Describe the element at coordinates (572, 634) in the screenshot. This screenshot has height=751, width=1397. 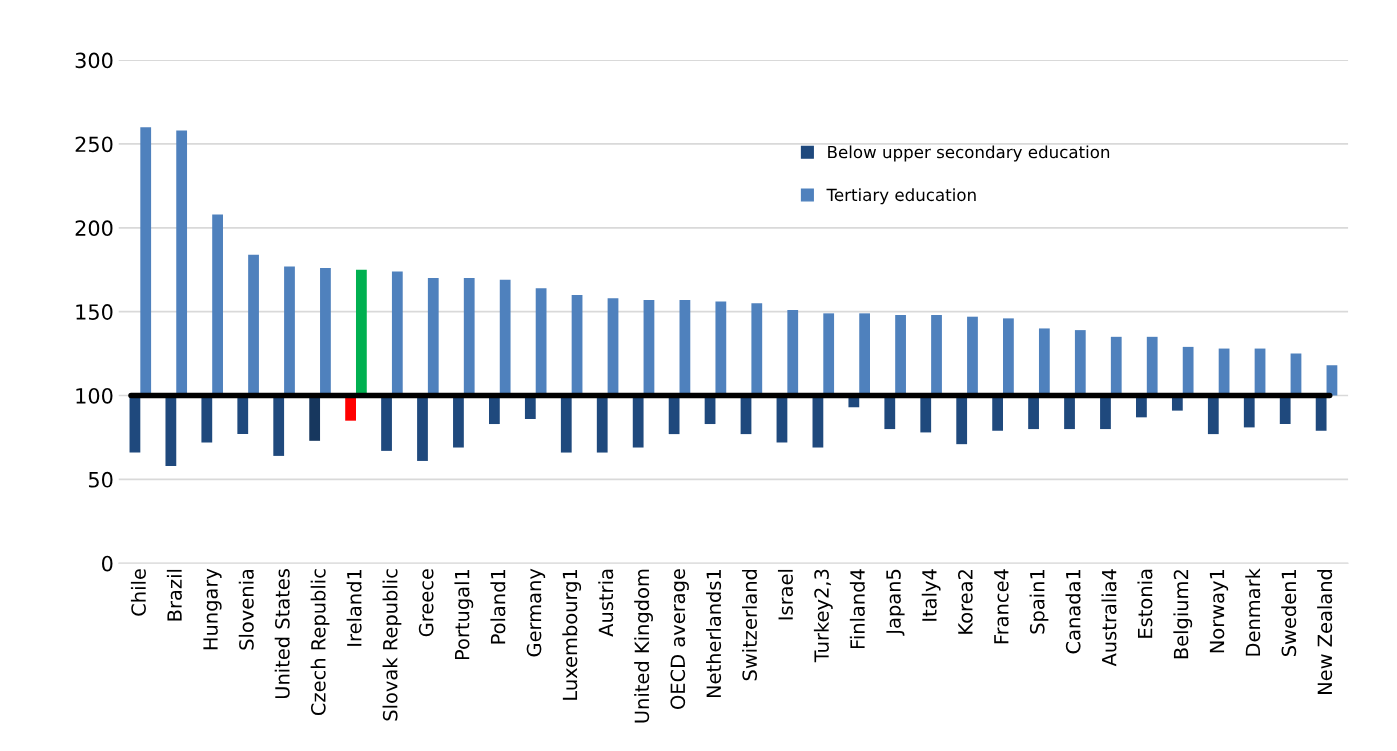
I see `x-tick-label: Luxembourg1` at that location.